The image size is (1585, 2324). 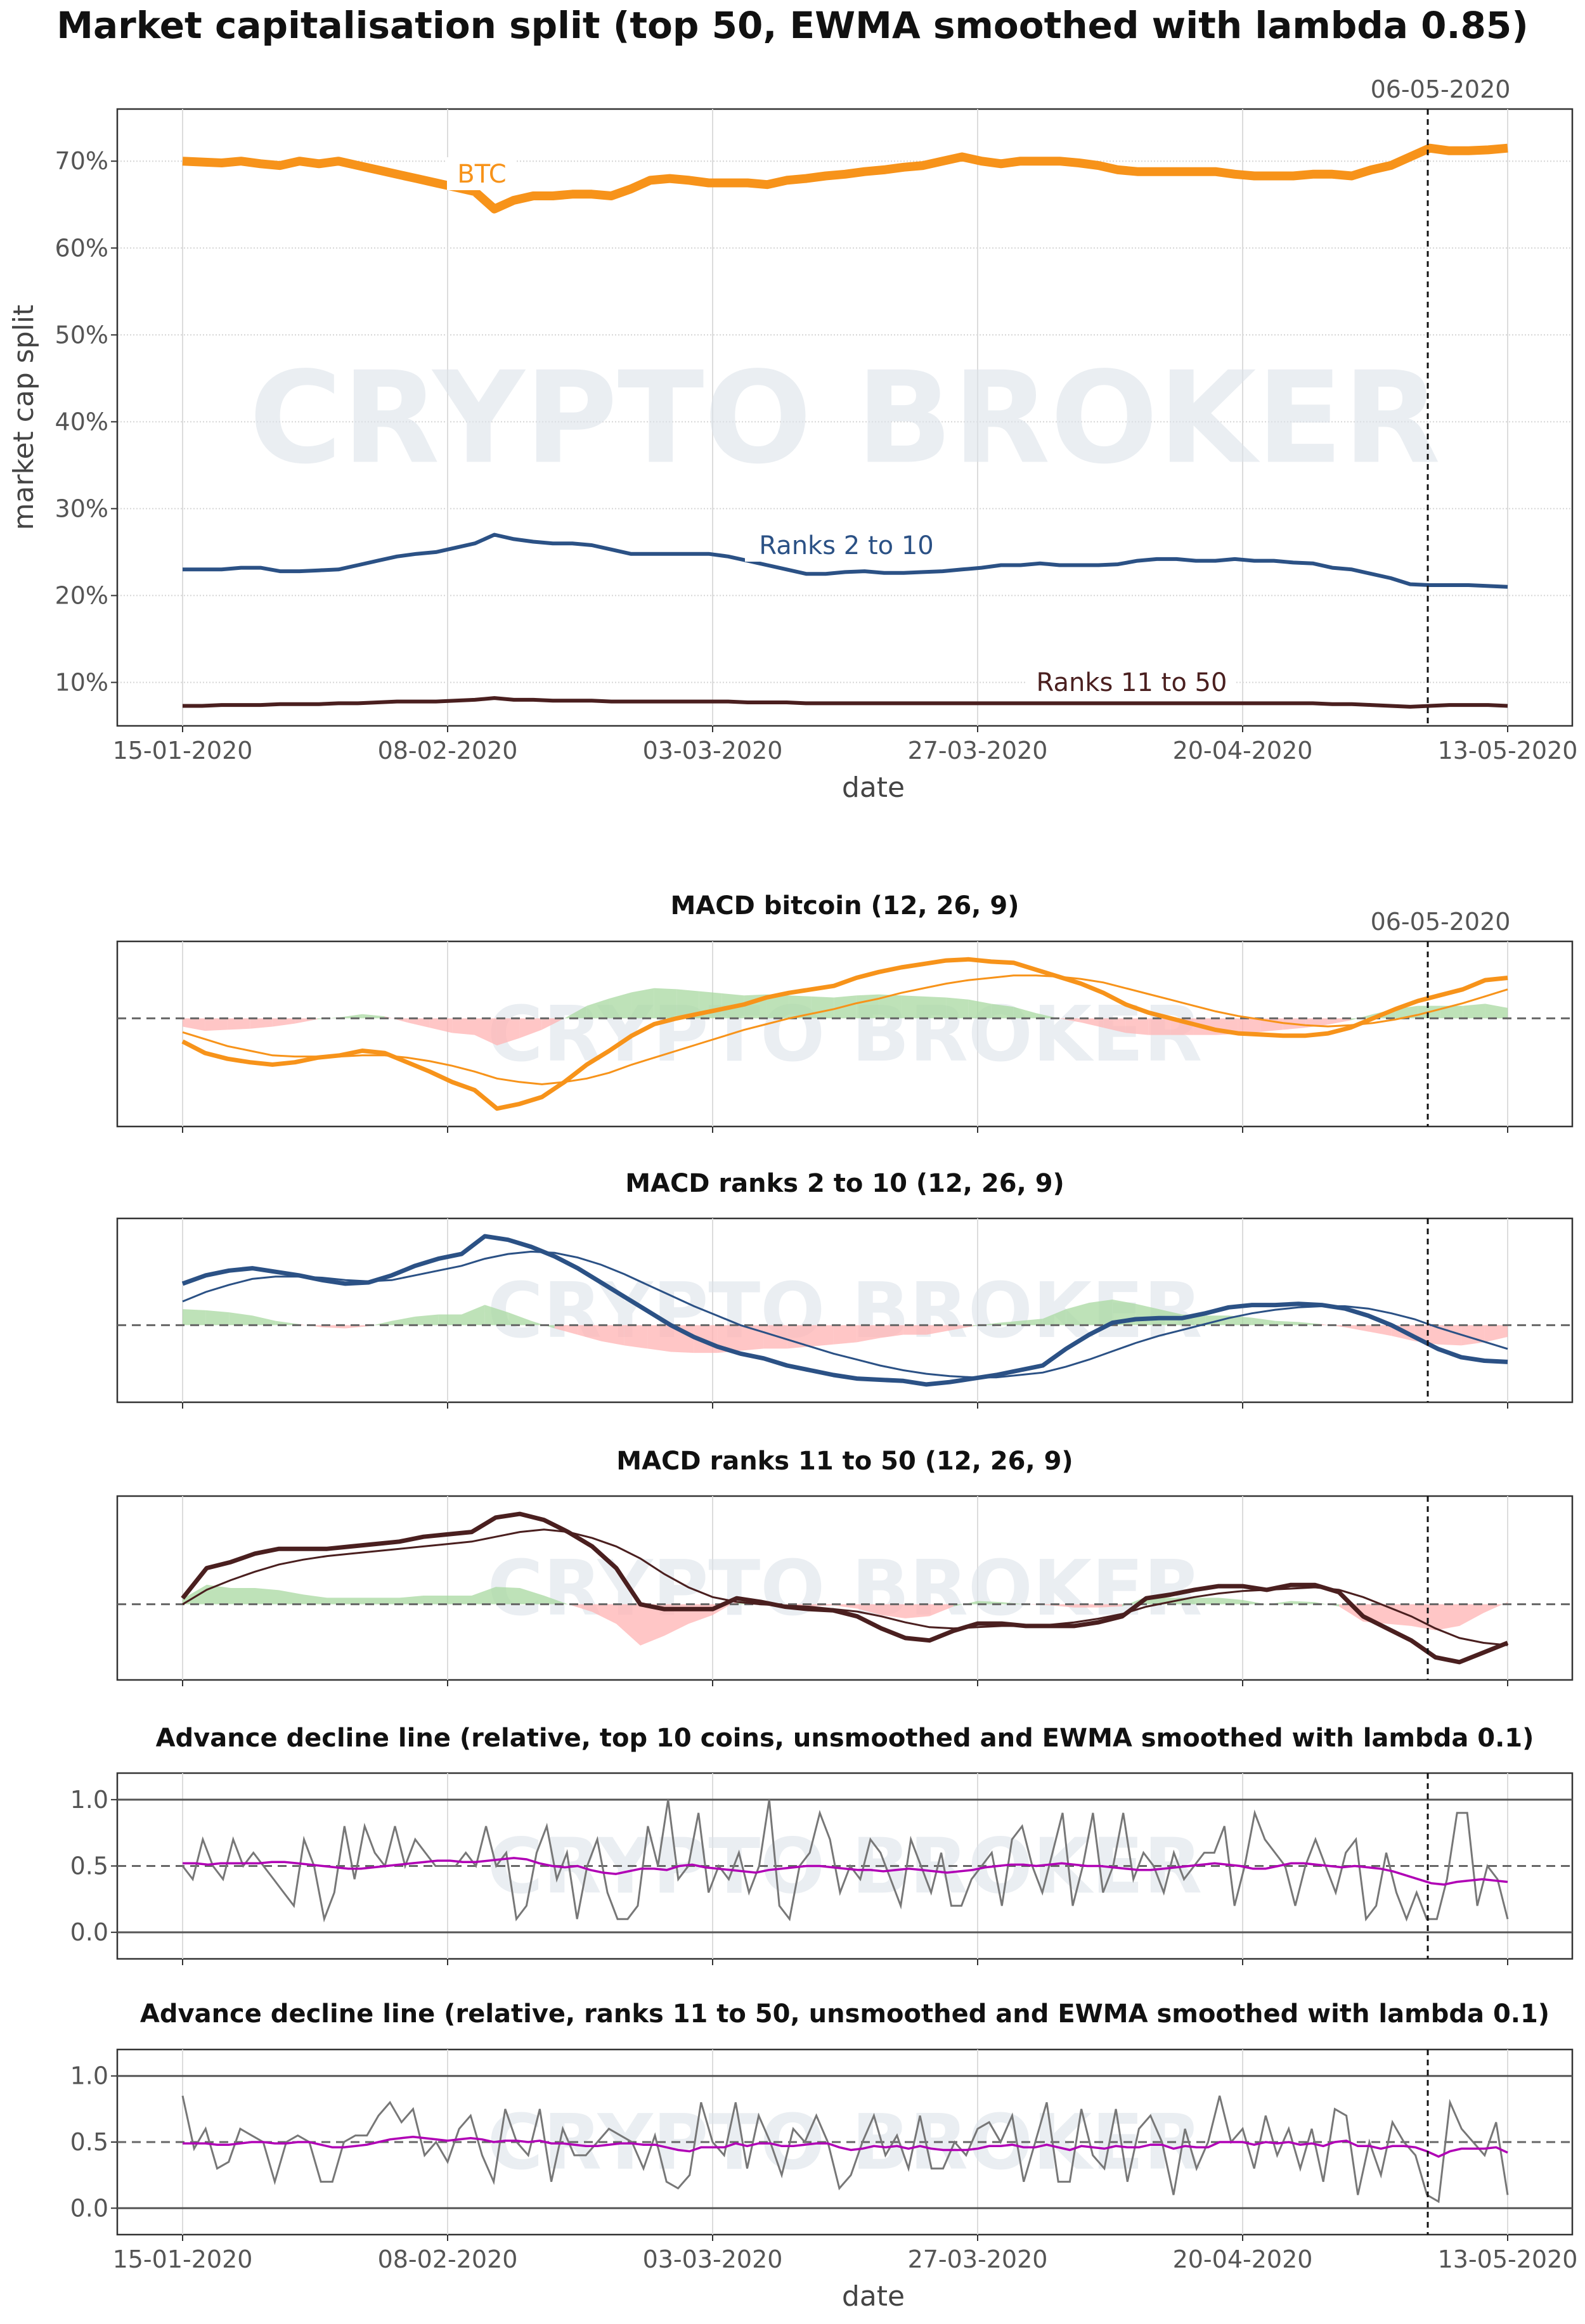 I want to click on x-tick-label: 13-05-2020, so click(x=1508, y=751).